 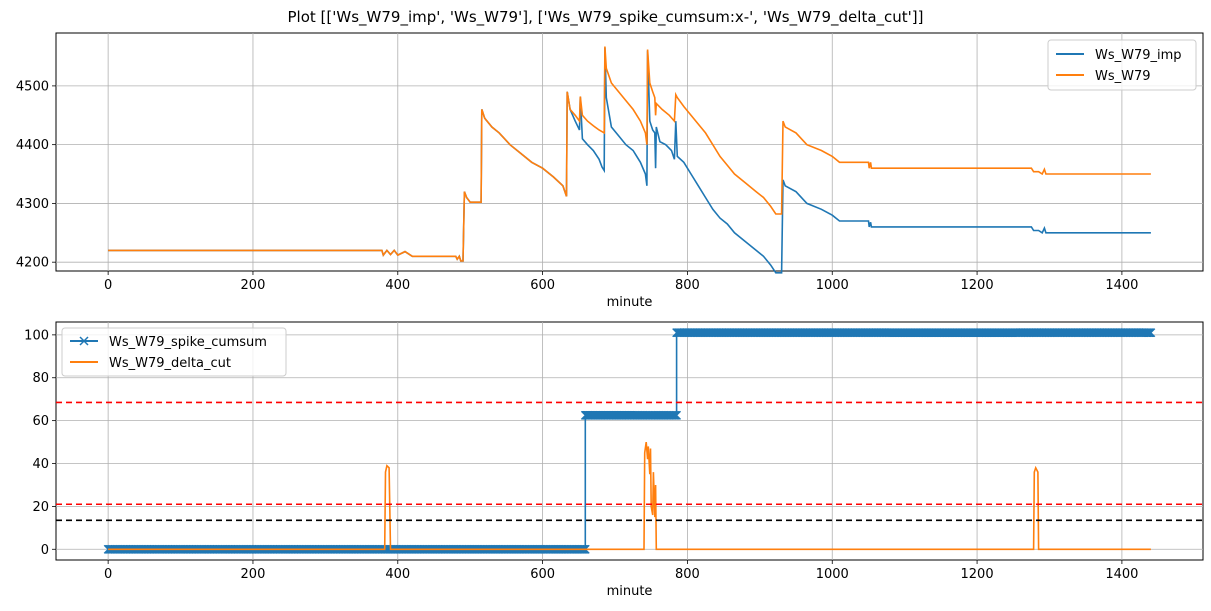 What do you see at coordinates (40, 464) in the screenshot?
I see `y-tick-label: 40` at bounding box center [40, 464].